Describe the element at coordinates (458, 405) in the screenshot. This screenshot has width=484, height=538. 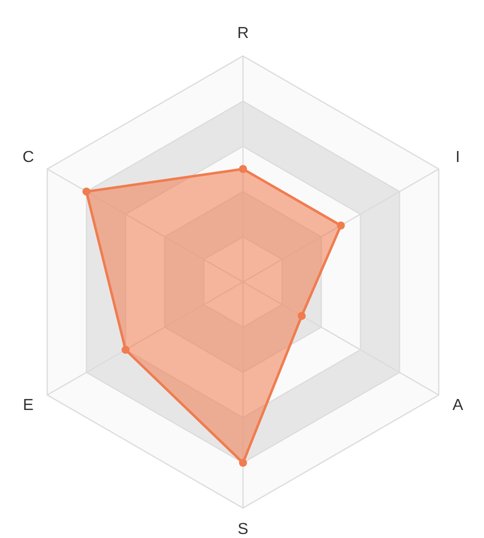
I see `spoke-label: A` at that location.